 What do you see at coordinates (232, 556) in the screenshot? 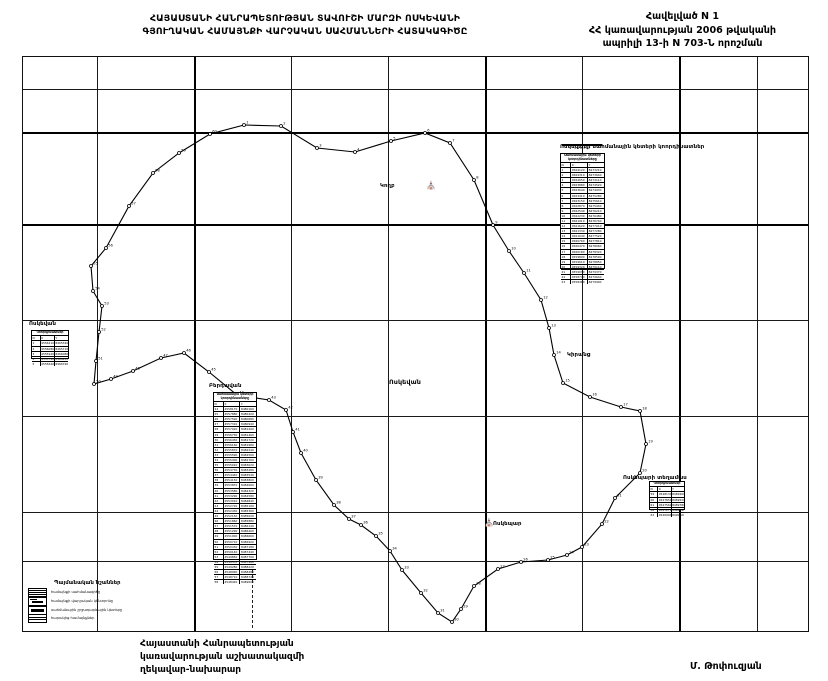
I see `table-cell: 4549850` at bounding box center [232, 556].